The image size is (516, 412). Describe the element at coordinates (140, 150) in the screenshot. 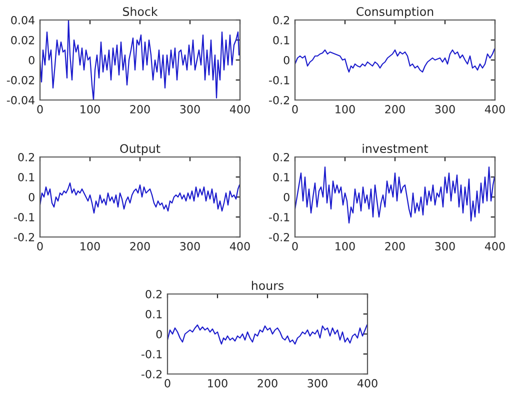

I see `chart-title: Output` at that location.